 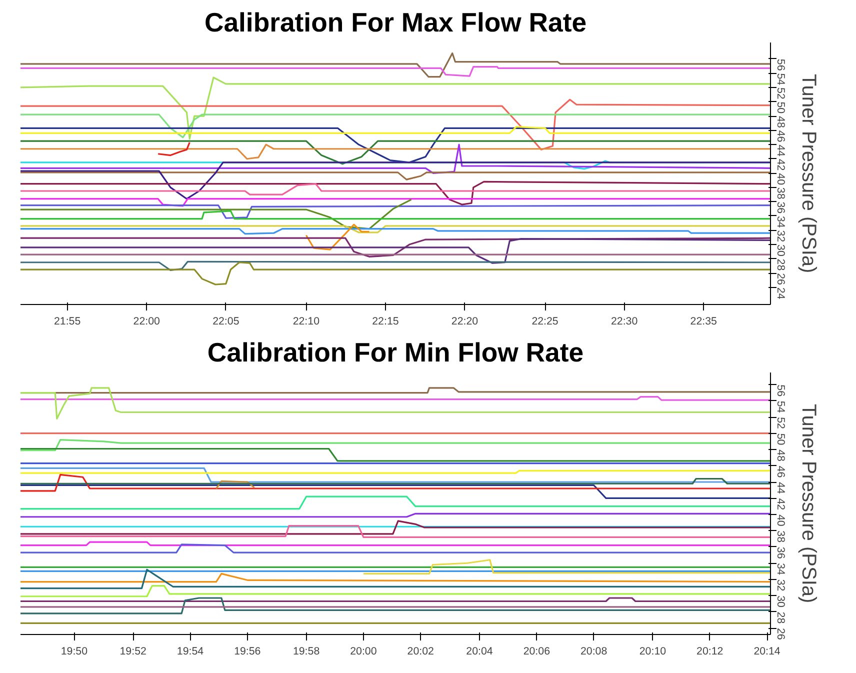 What do you see at coordinates (594, 652) in the screenshot?
I see `x-tick-label: 20:08` at bounding box center [594, 652].